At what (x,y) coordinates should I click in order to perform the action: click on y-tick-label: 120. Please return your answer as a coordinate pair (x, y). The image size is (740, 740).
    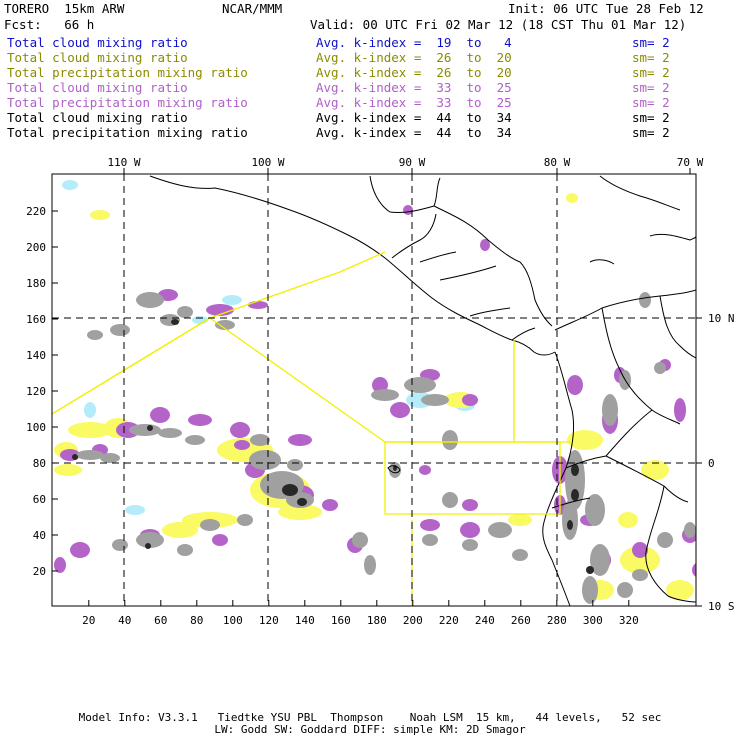
    Looking at the image, I should click on (36, 391).